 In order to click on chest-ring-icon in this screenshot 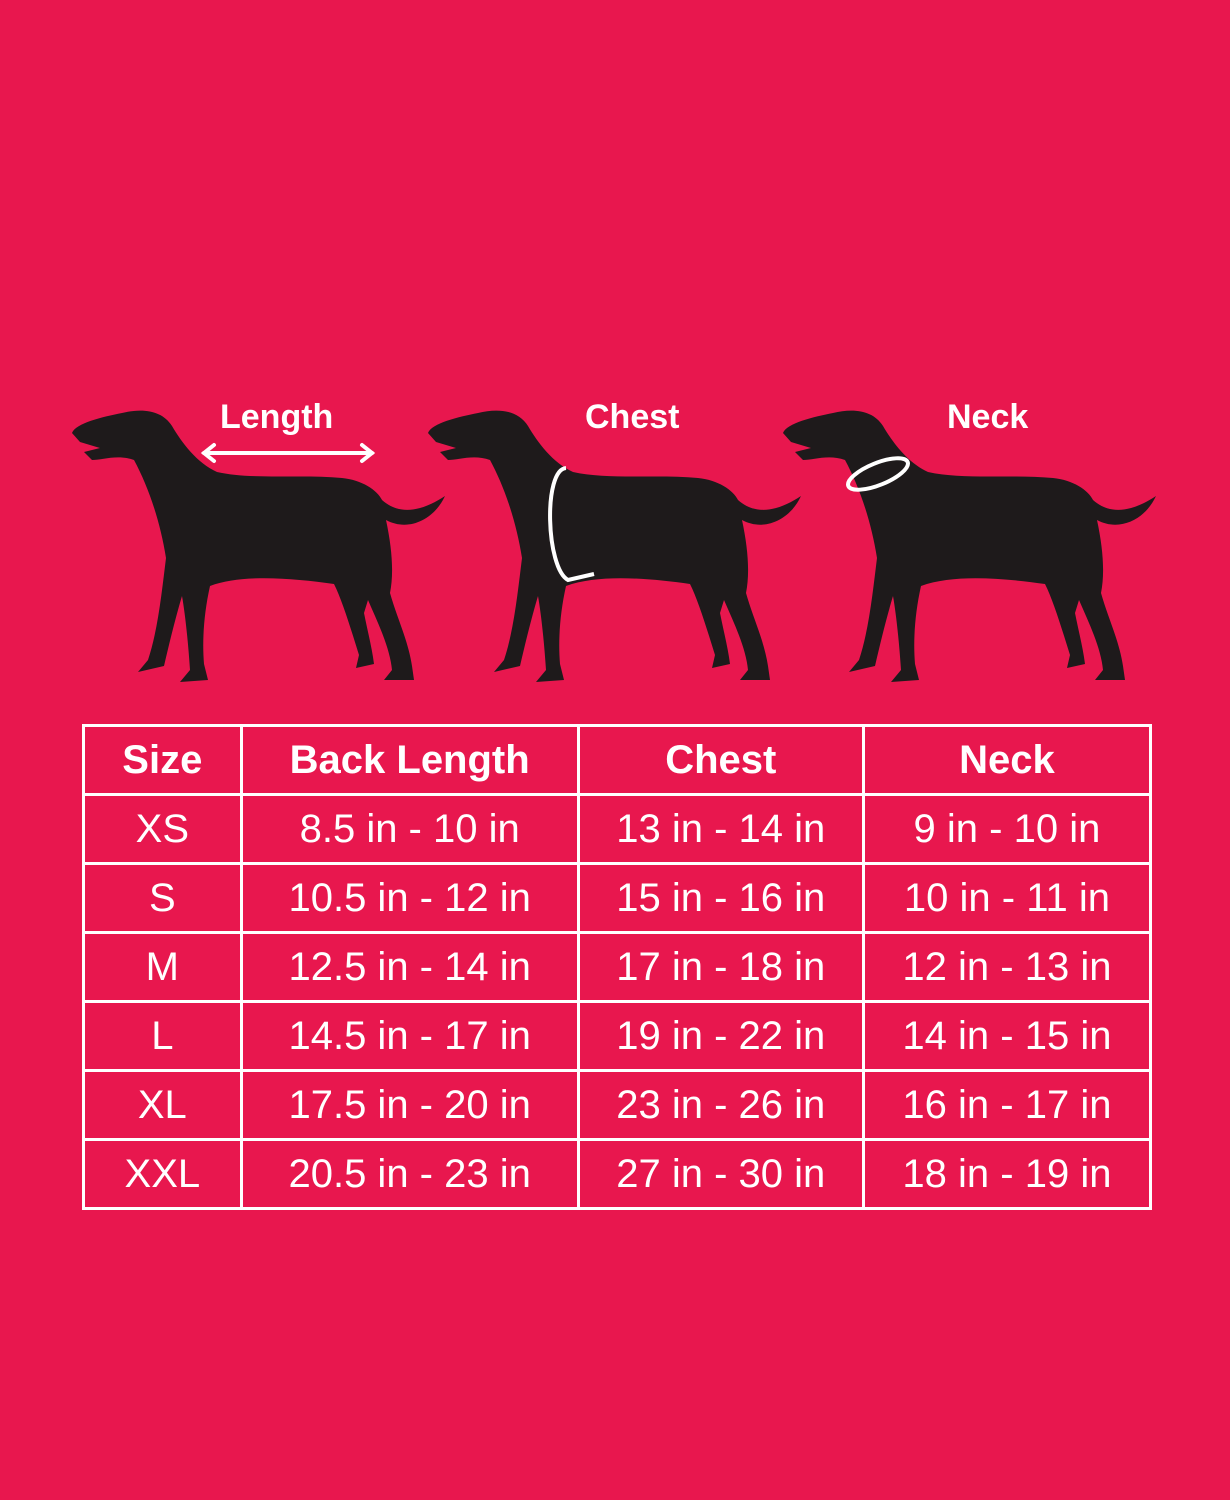, I will do `click(571, 524)`.